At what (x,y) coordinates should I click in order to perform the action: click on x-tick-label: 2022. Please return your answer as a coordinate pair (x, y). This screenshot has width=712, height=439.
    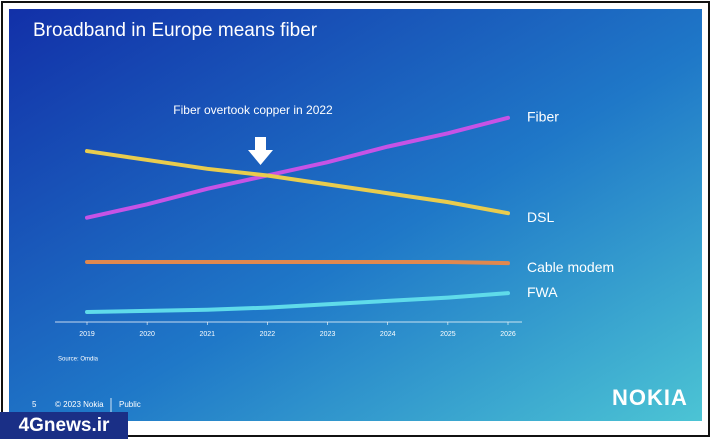
    Looking at the image, I should click on (268, 334).